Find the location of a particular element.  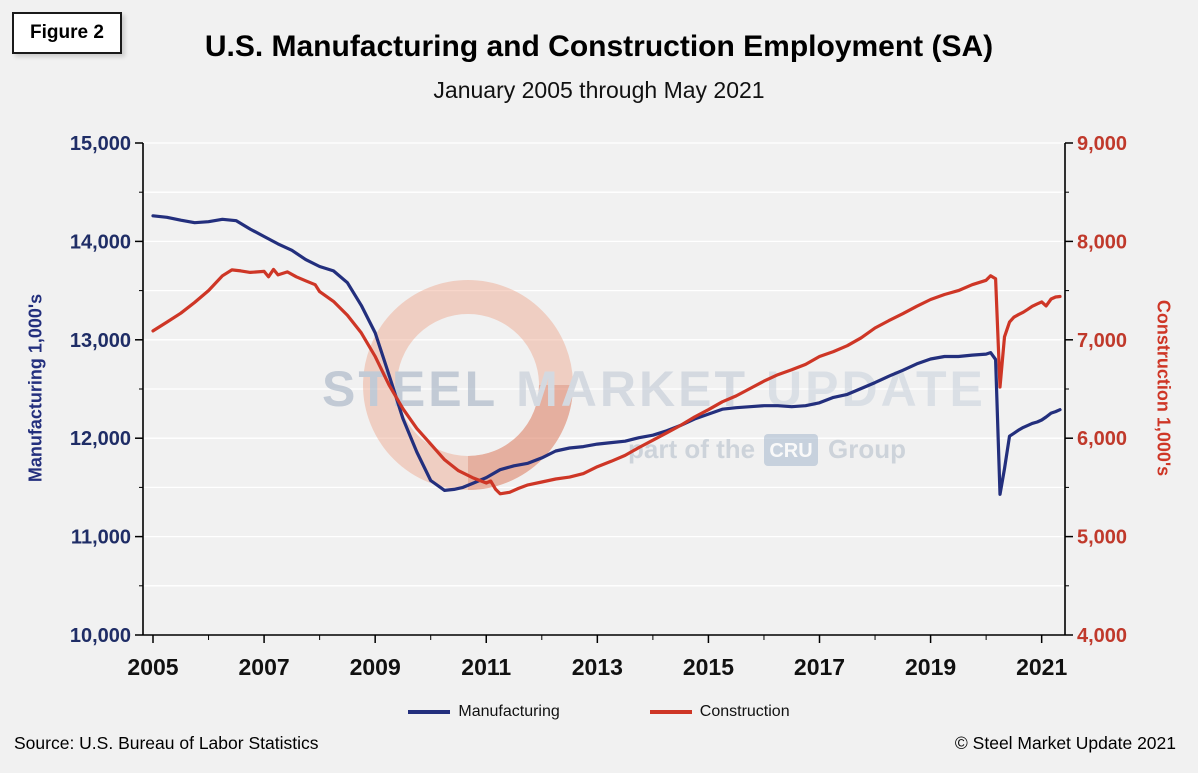

svg-text: 2007 is located at coordinates (263, 666).